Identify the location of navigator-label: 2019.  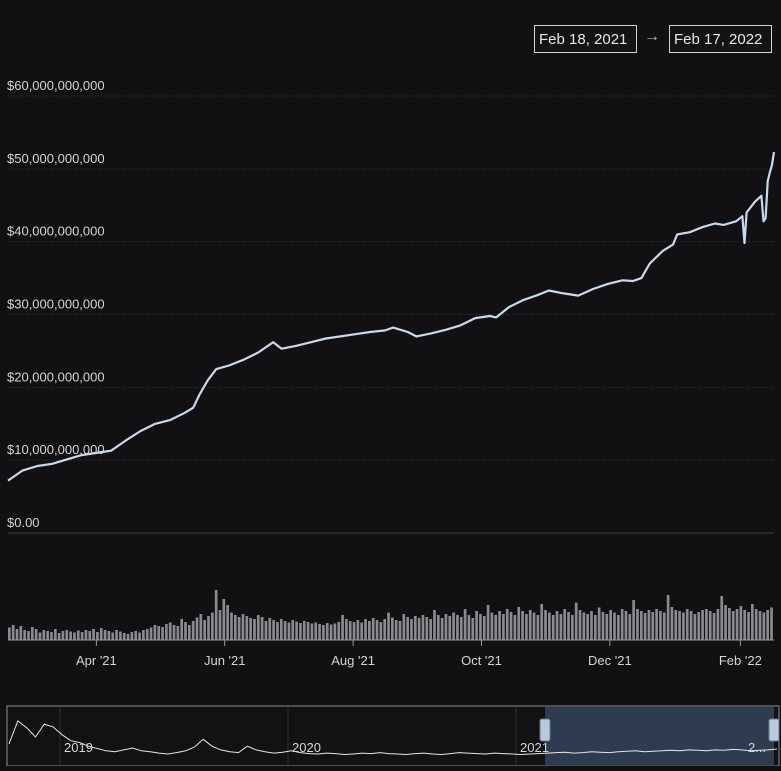
(78, 747).